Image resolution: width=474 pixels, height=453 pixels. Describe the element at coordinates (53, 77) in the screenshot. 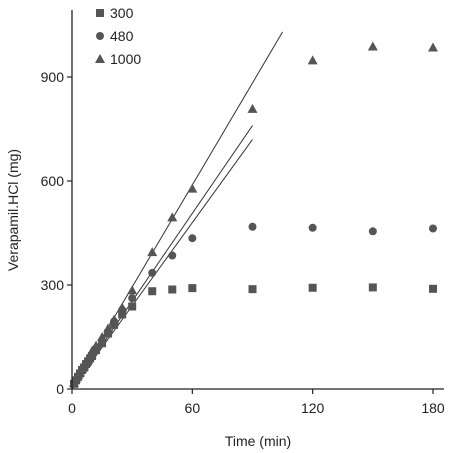

I see `y-tick-label-900: 900` at that location.